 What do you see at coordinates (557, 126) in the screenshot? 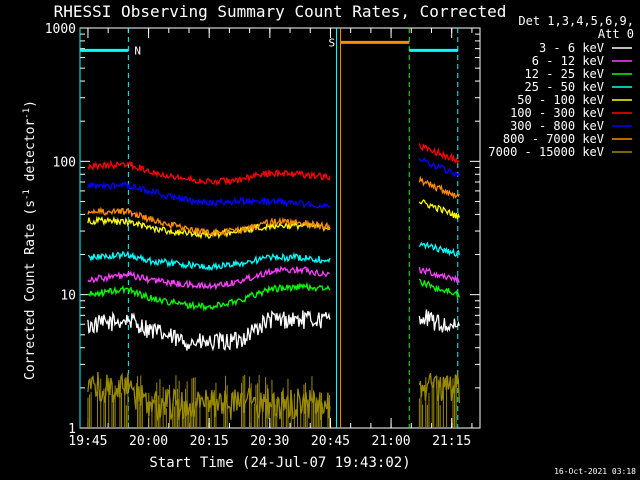
I see `legend-label: 300 - 800 keV` at bounding box center [557, 126].